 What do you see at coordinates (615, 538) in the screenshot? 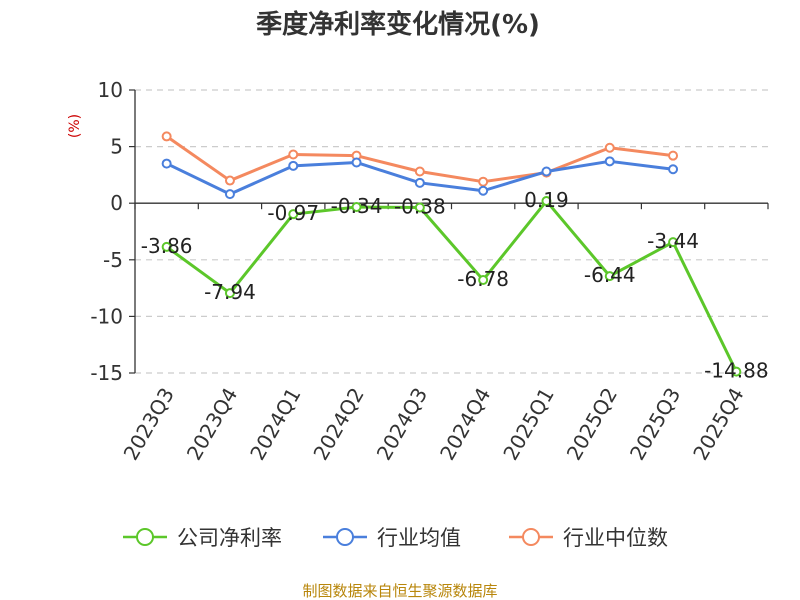
I see `legend-label: 行业中位数` at bounding box center [615, 538].